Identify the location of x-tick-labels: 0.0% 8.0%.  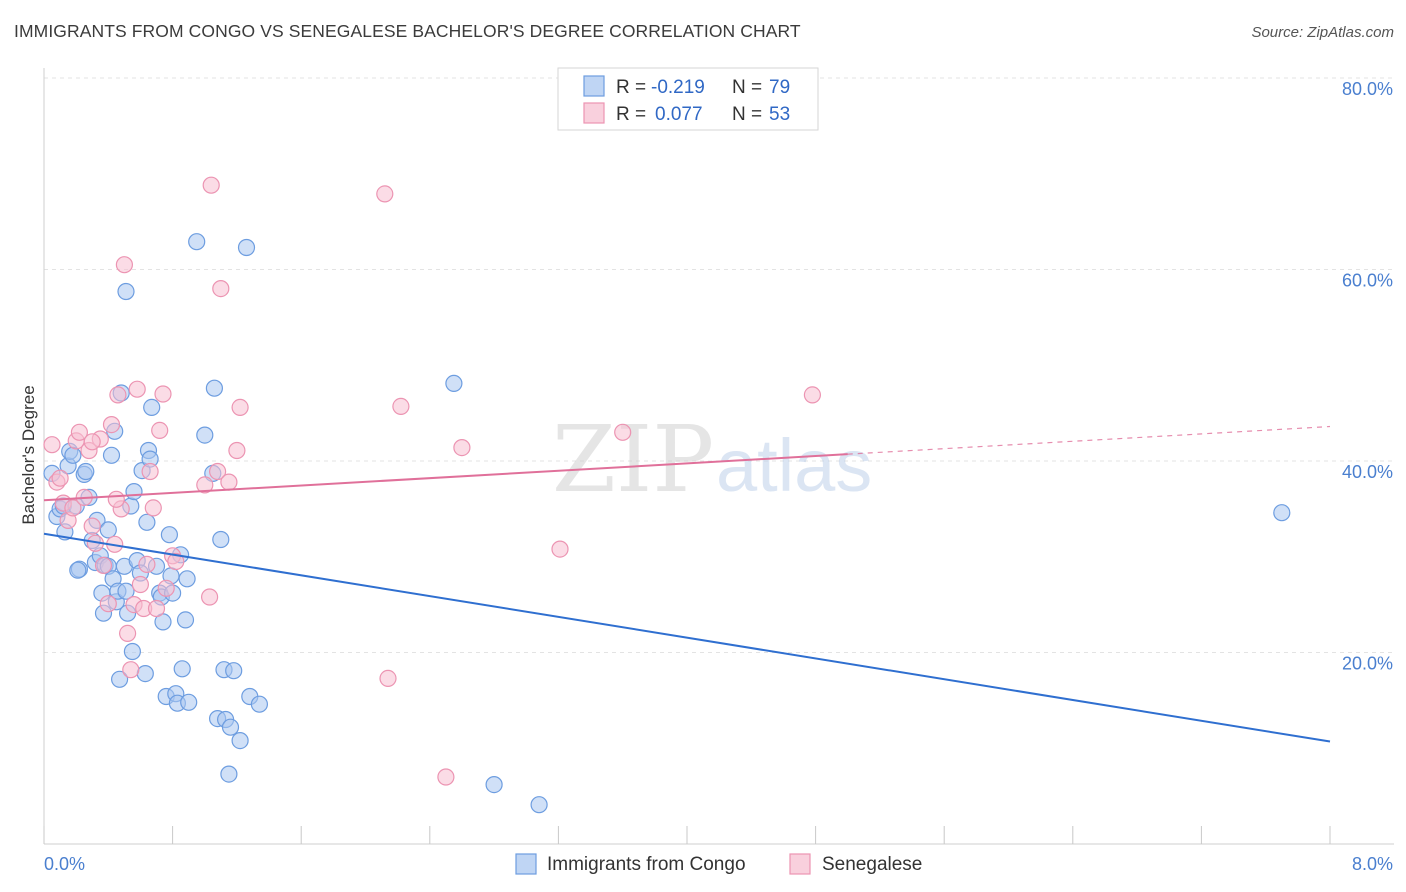
(718, 864).